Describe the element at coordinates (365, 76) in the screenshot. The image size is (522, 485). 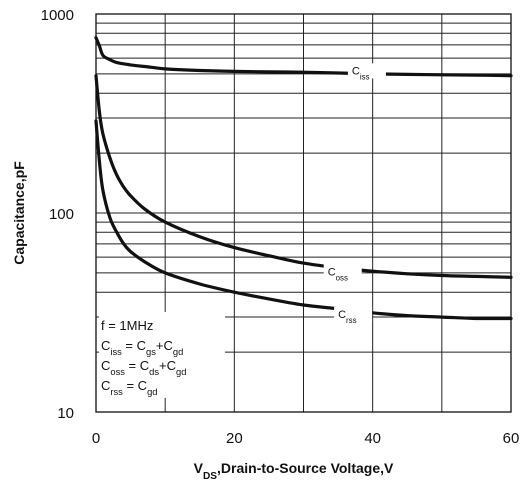
I see `series-label-sub: iss` at that location.